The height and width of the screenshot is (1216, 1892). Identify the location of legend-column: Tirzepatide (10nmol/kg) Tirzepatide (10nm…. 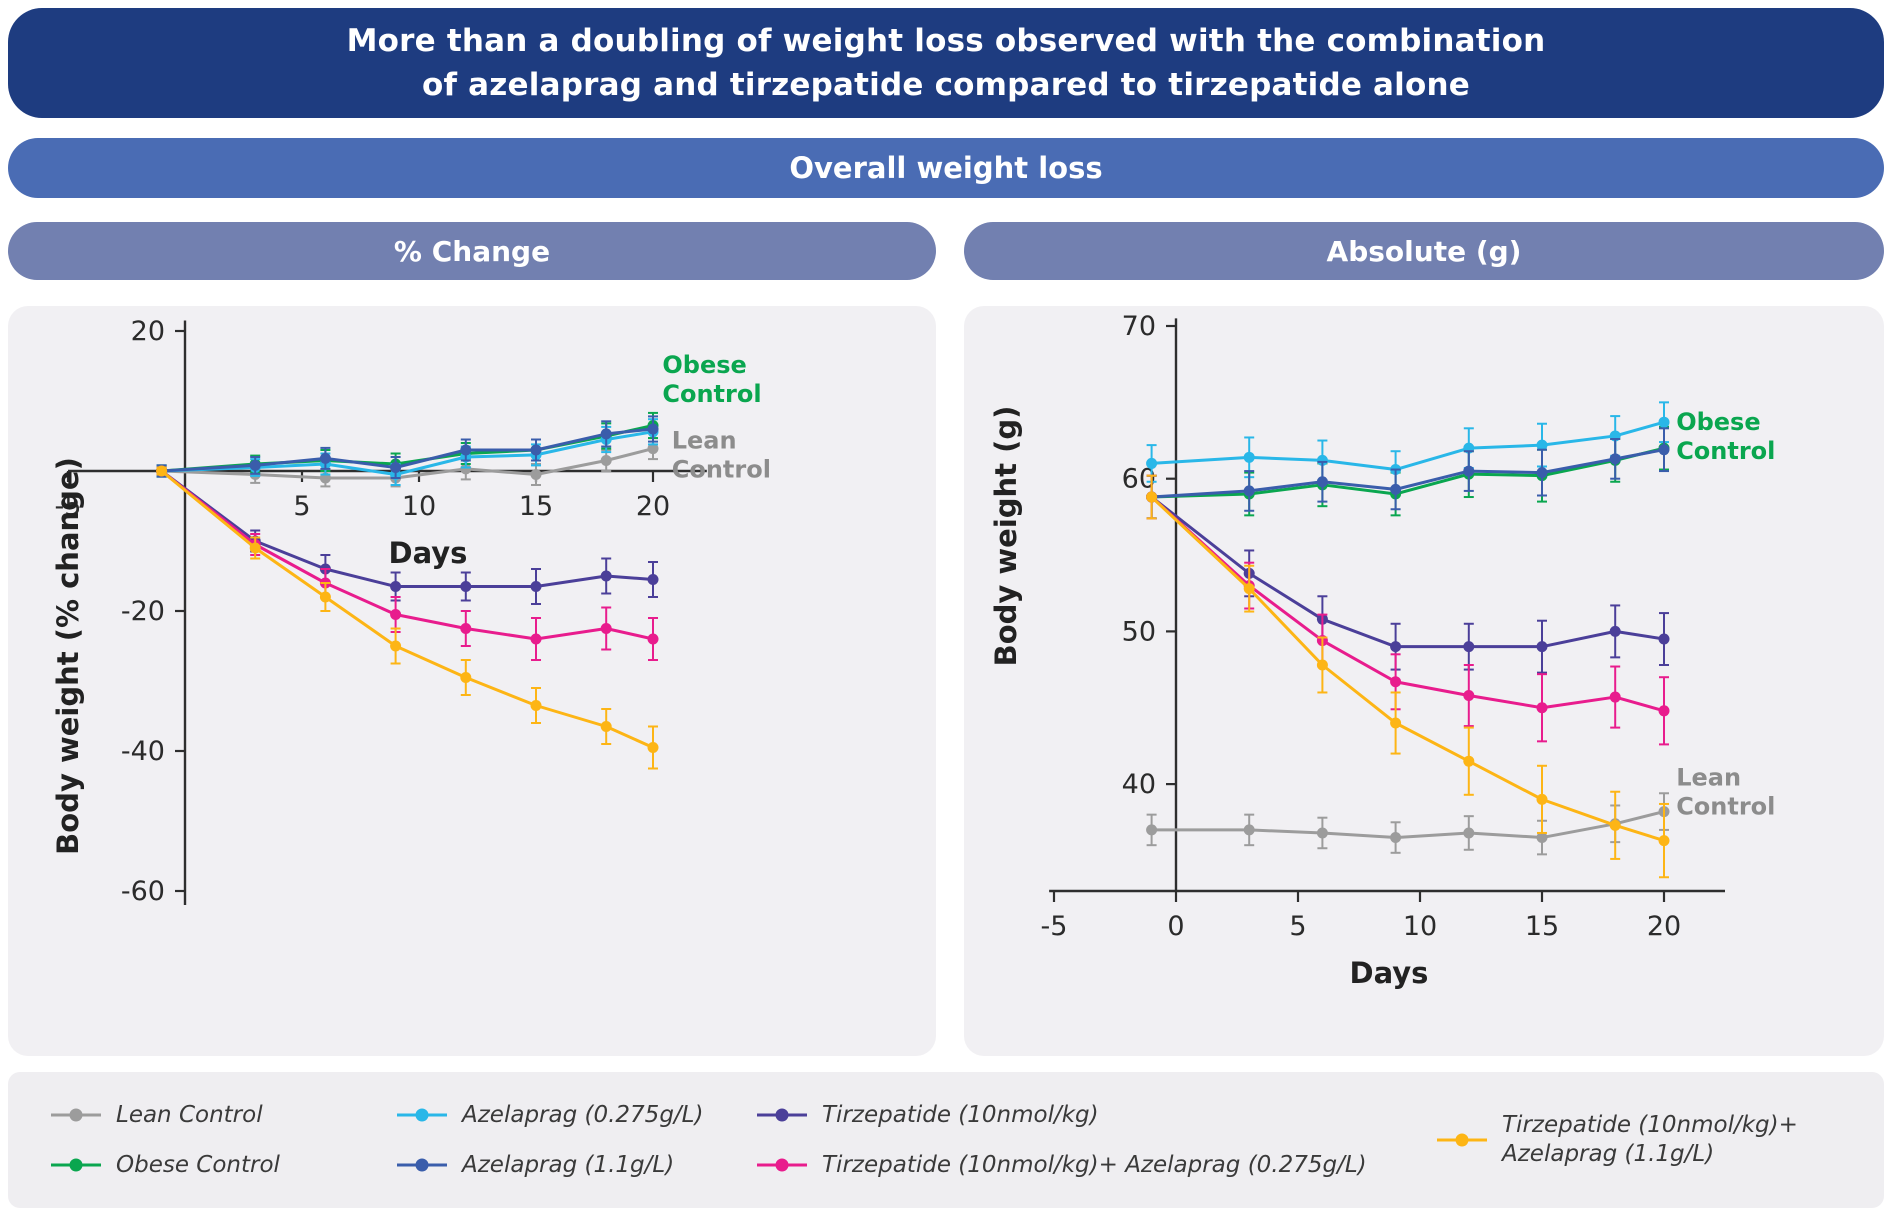
(1061, 1140).